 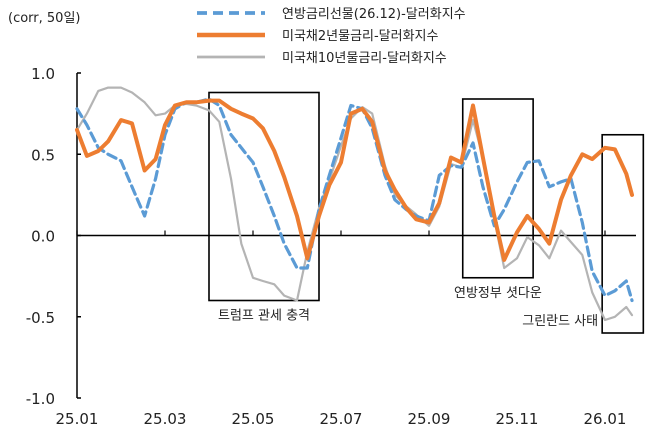 I want to click on legend-label-0: 연방금리선물(26.12)-달러화지수, so click(x=374, y=14).